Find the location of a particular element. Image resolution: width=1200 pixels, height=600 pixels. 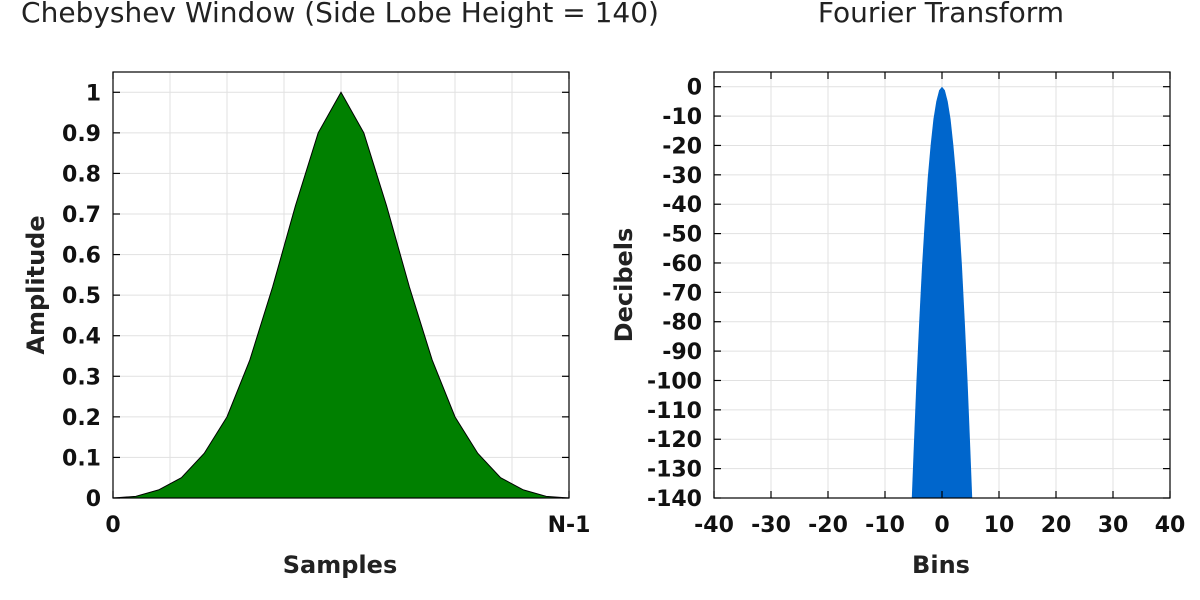

chart1-ytick-label: 0.3 is located at coordinates (81, 377).